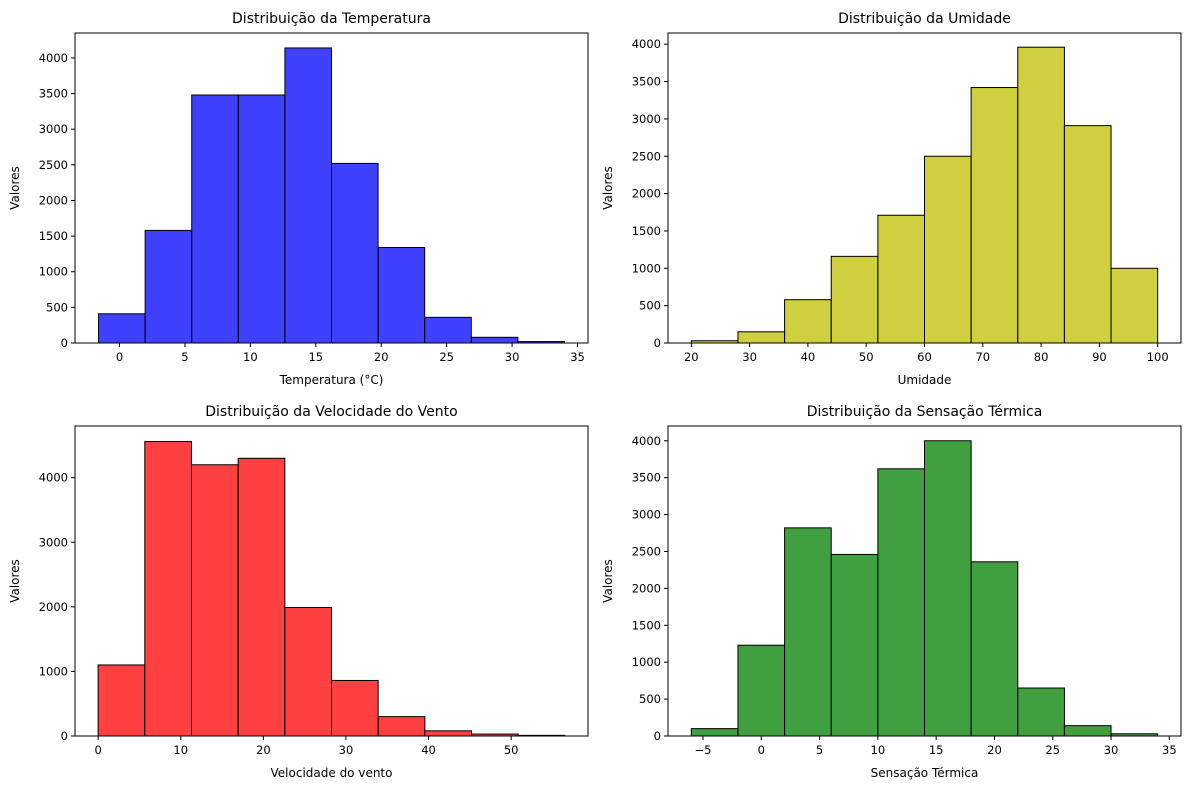  Describe the element at coordinates (1052, 750) in the screenshot. I see `x-tick-label: 25` at that location.